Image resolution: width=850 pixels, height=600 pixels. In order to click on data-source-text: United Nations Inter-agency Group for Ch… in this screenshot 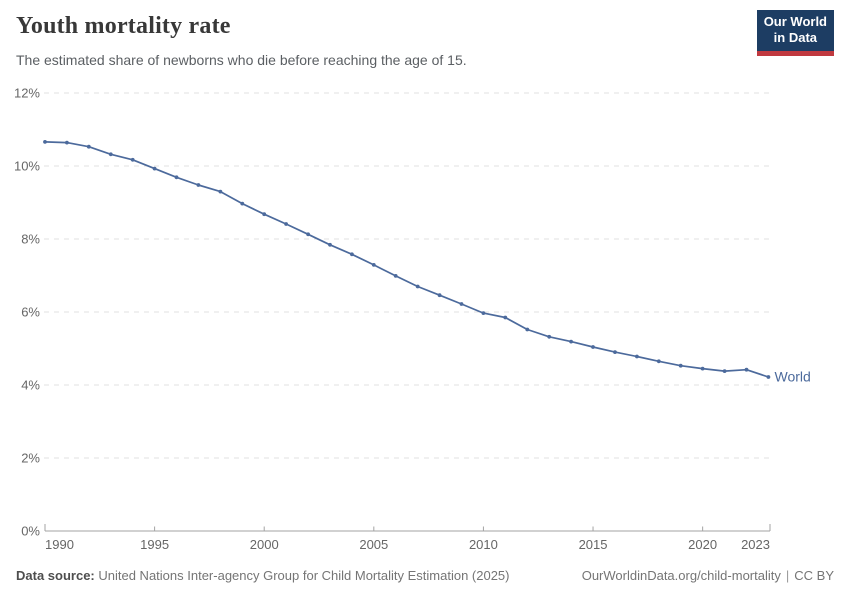, I will do `click(302, 575)`.